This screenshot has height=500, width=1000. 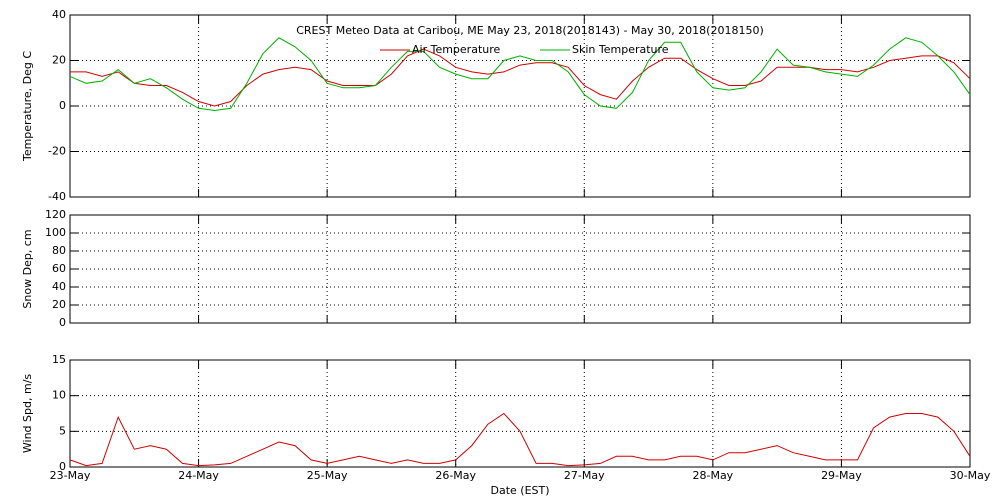 What do you see at coordinates (55, 232) in the screenshot?
I see `y-tick-label: 100` at bounding box center [55, 232].